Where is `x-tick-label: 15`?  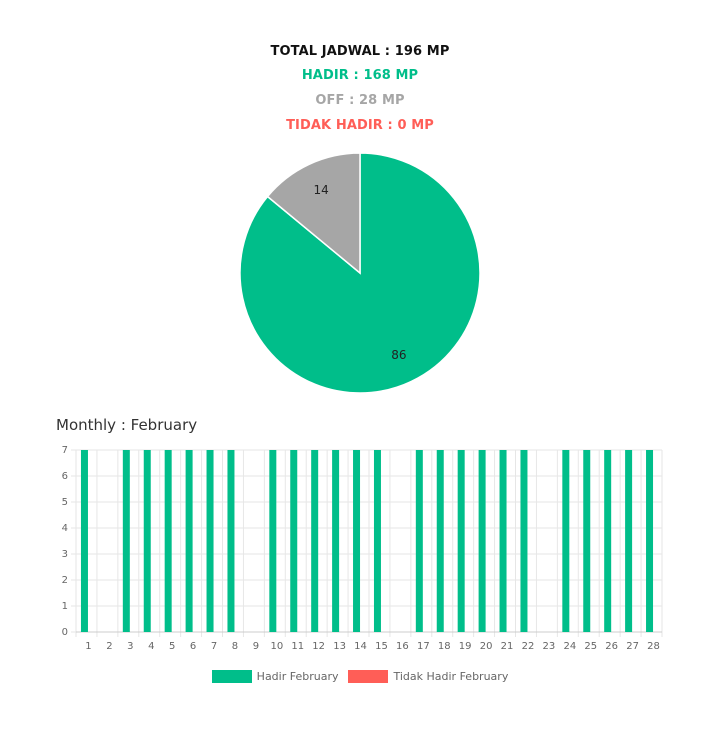 x-tick-label: 15 is located at coordinates (381, 646).